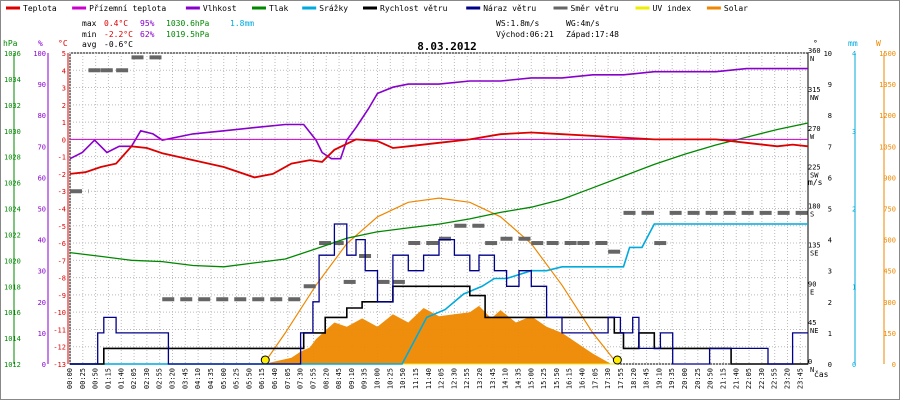  What do you see at coordinates (59, 348) in the screenshot?
I see `temp-tick-label: -12` at bounding box center [59, 348].